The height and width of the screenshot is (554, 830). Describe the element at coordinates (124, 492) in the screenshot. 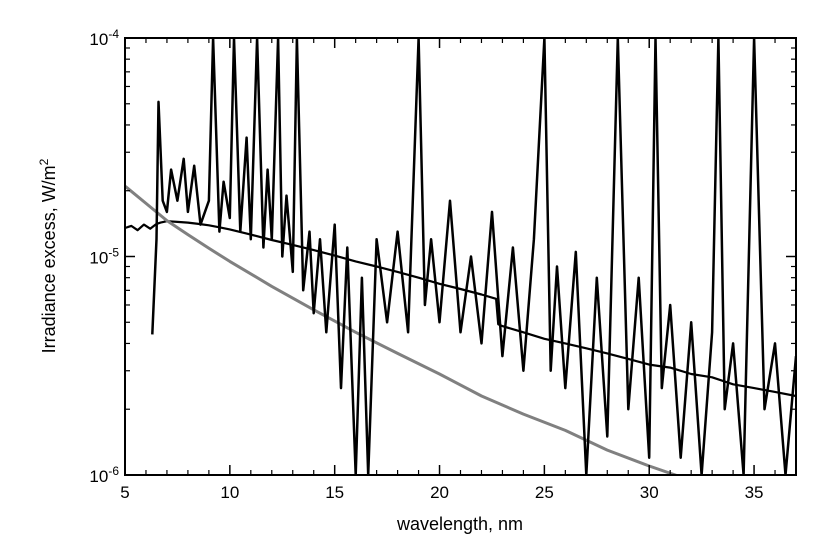

I see `x-tick-label: 5` at that location.